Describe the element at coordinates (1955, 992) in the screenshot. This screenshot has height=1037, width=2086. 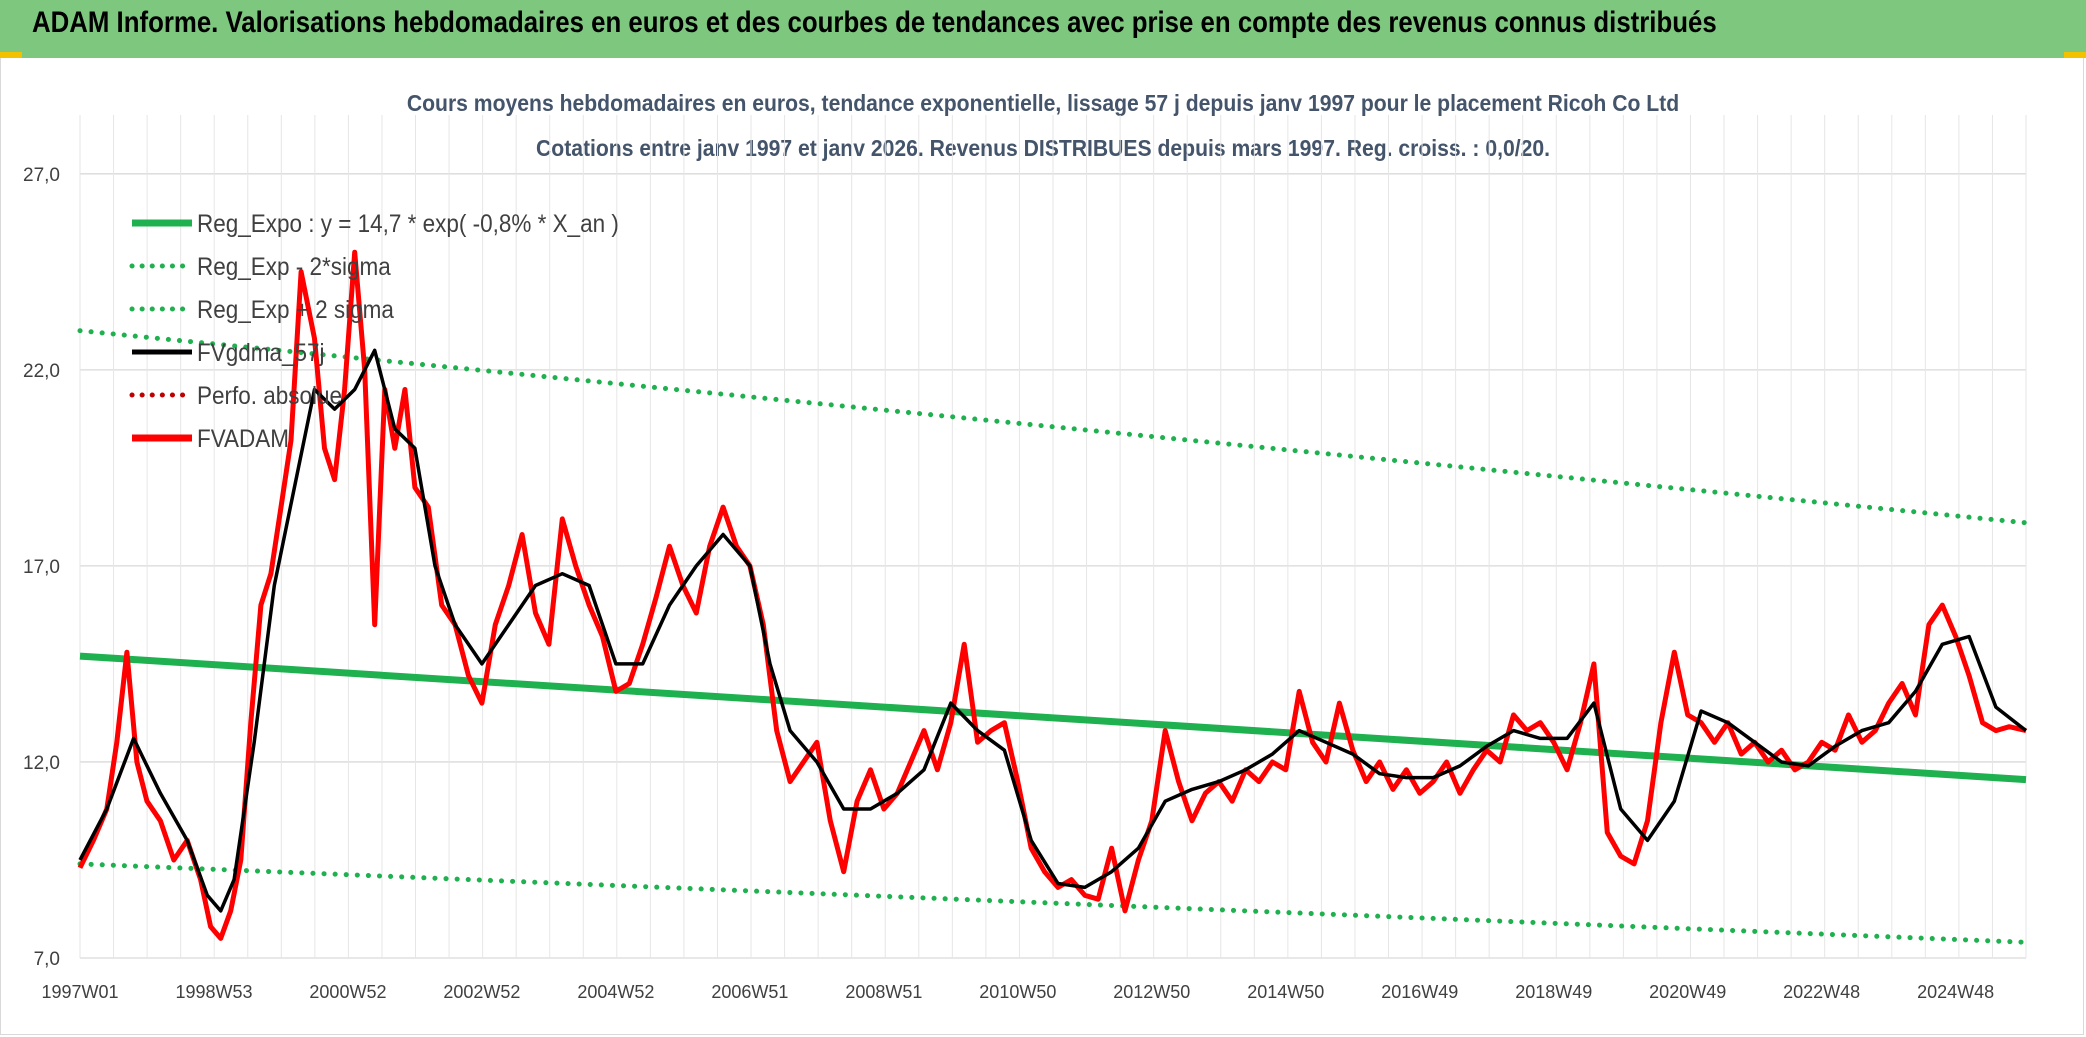
I see `x-tick-label: 2024W48` at that location.